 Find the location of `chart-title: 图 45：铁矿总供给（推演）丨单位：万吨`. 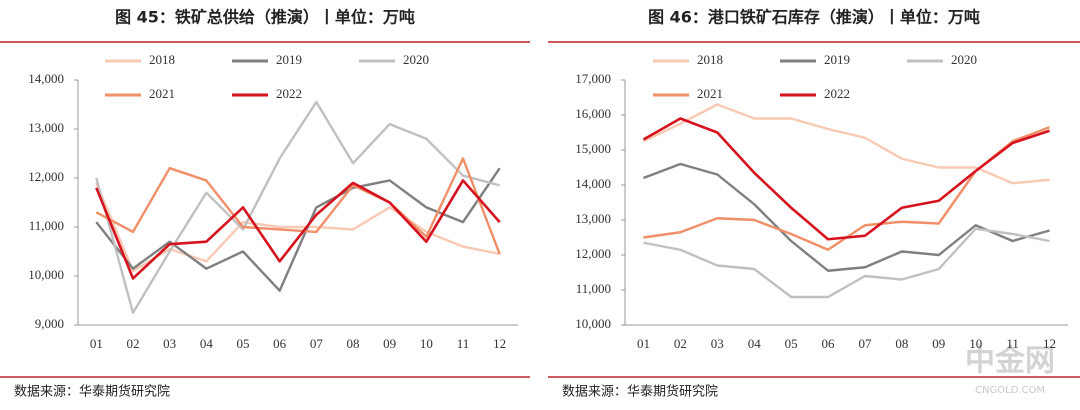

chart-title: 图 45：铁矿总供给（推演）丨单位：万吨 is located at coordinates (265, 17).